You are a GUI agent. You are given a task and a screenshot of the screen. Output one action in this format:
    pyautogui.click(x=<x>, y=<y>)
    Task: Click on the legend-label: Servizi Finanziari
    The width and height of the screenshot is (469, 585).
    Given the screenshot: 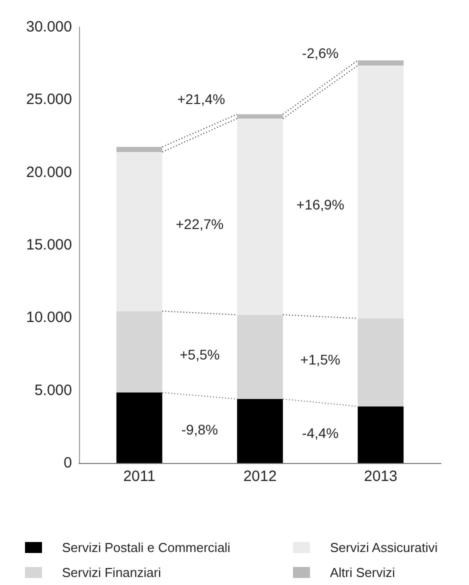 What is the action you would take?
    pyautogui.click(x=112, y=572)
    